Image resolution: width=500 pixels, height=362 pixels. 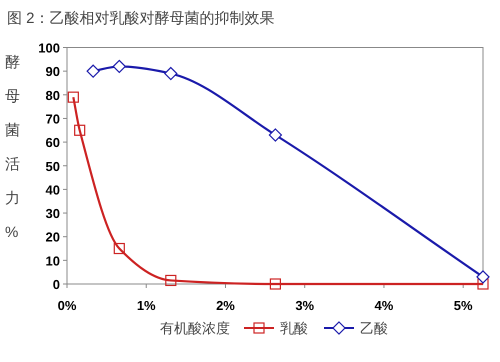 What do you see at coordinates (294, 328) in the screenshot?
I see `legend-label: 乳酸` at bounding box center [294, 328].